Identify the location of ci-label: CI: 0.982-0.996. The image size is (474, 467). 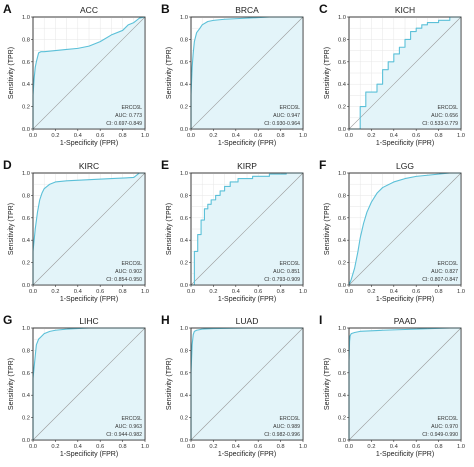
(282, 435).